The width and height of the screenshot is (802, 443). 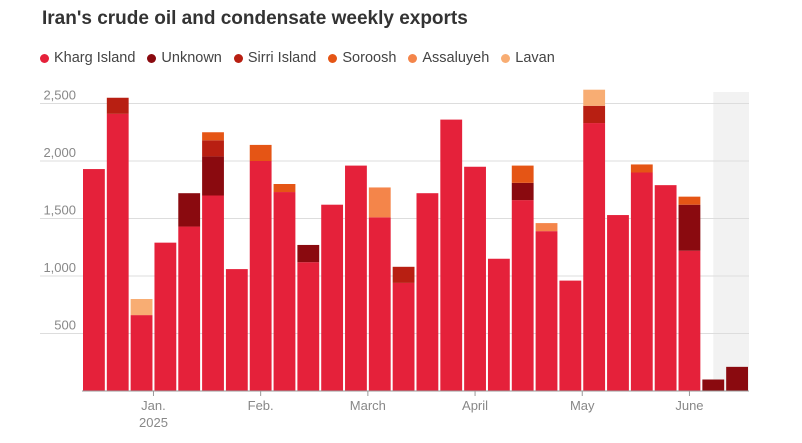 I want to click on legend-label: Assaluyeh, so click(x=456, y=58).